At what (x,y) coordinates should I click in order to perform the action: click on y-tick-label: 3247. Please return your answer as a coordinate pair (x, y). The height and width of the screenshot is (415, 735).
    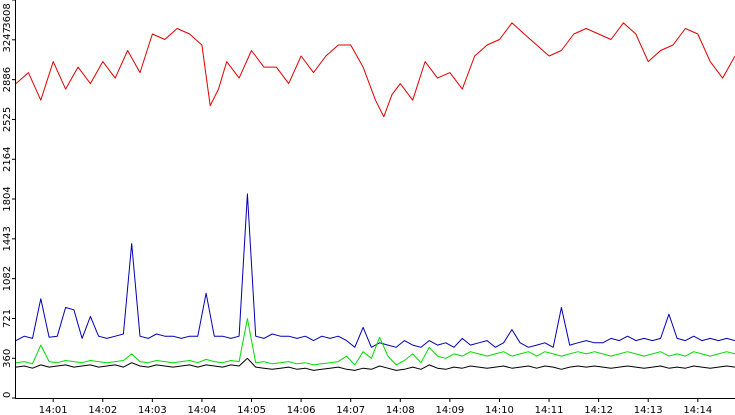
    Looking at the image, I should click on (7, 39).